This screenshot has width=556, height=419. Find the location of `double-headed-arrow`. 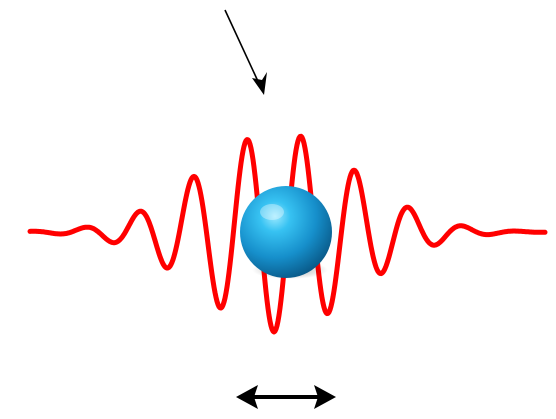

double-headed-arrow is located at coordinates (286, 397).